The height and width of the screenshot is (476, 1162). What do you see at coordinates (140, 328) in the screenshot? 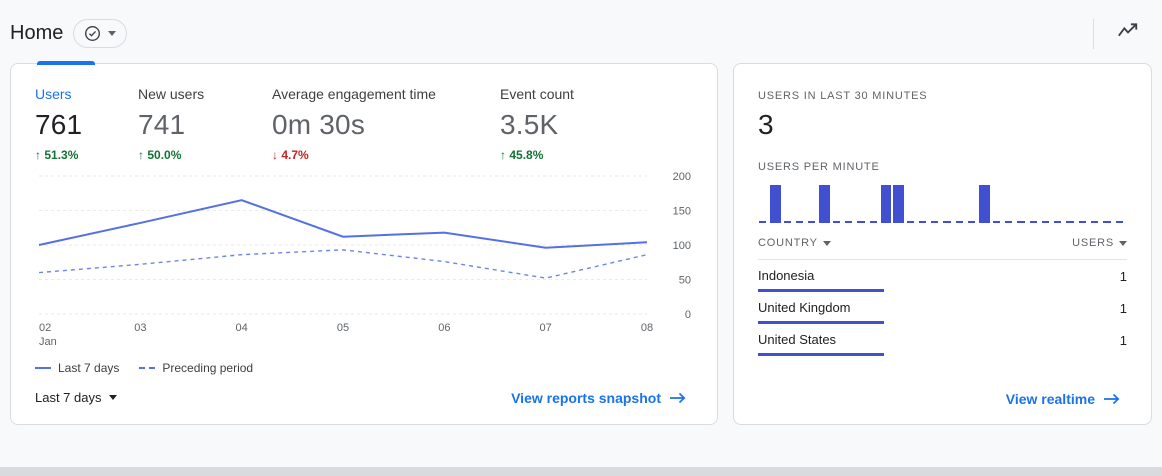
I see `svg-text: 03` at bounding box center [140, 328].